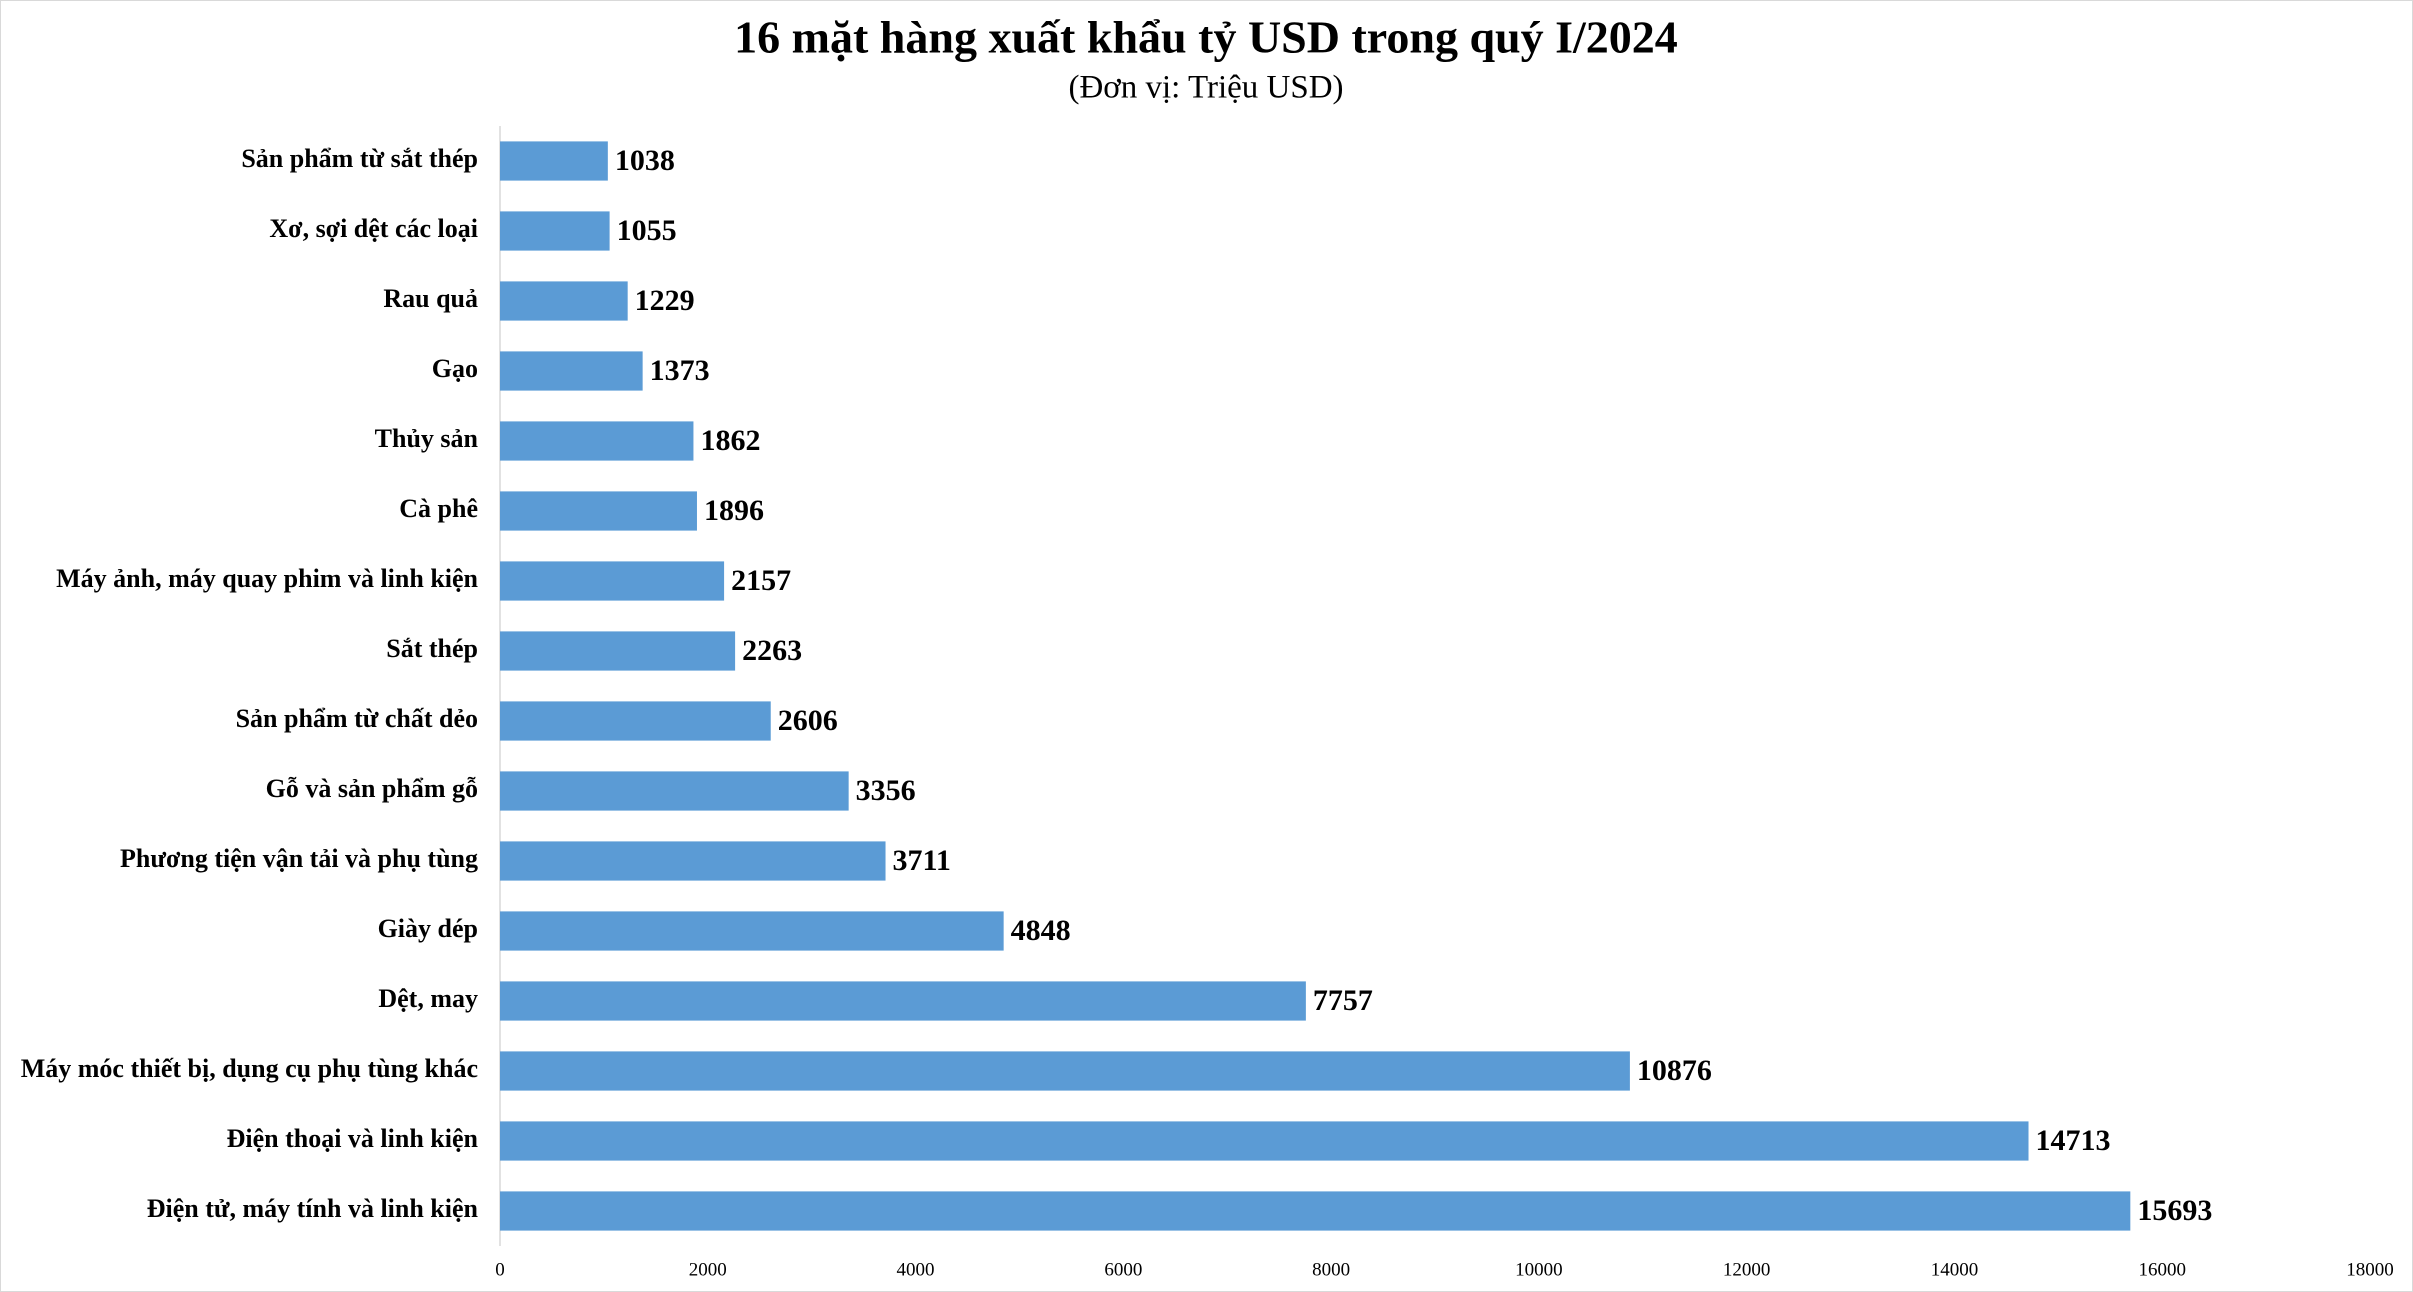 Image resolution: width=2413 pixels, height=1292 pixels. What do you see at coordinates (2162, 1269) in the screenshot?
I see `x-tick-label: 16000` at bounding box center [2162, 1269].